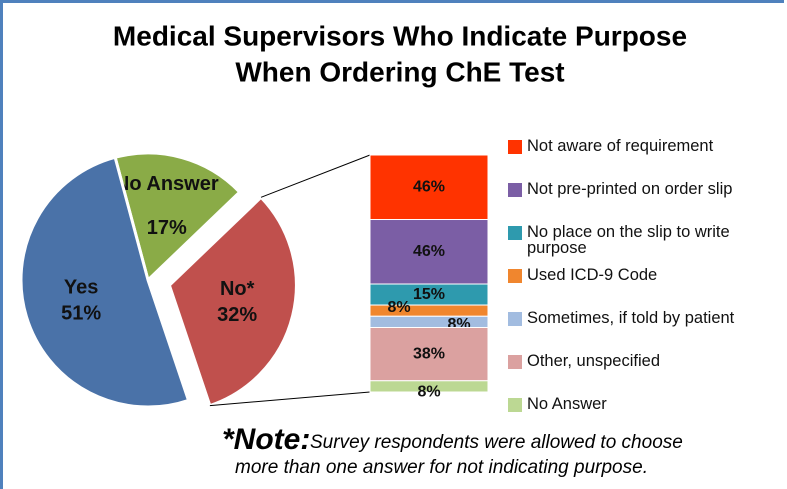 The height and width of the screenshot is (489, 787). What do you see at coordinates (237, 315) in the screenshot?
I see `slice-value: 32%` at bounding box center [237, 315].